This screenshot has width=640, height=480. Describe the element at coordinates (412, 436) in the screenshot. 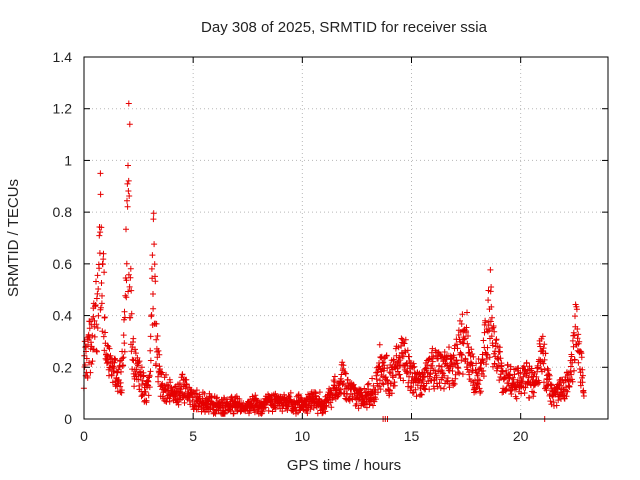

I see `x-tick-label: 15` at that location.